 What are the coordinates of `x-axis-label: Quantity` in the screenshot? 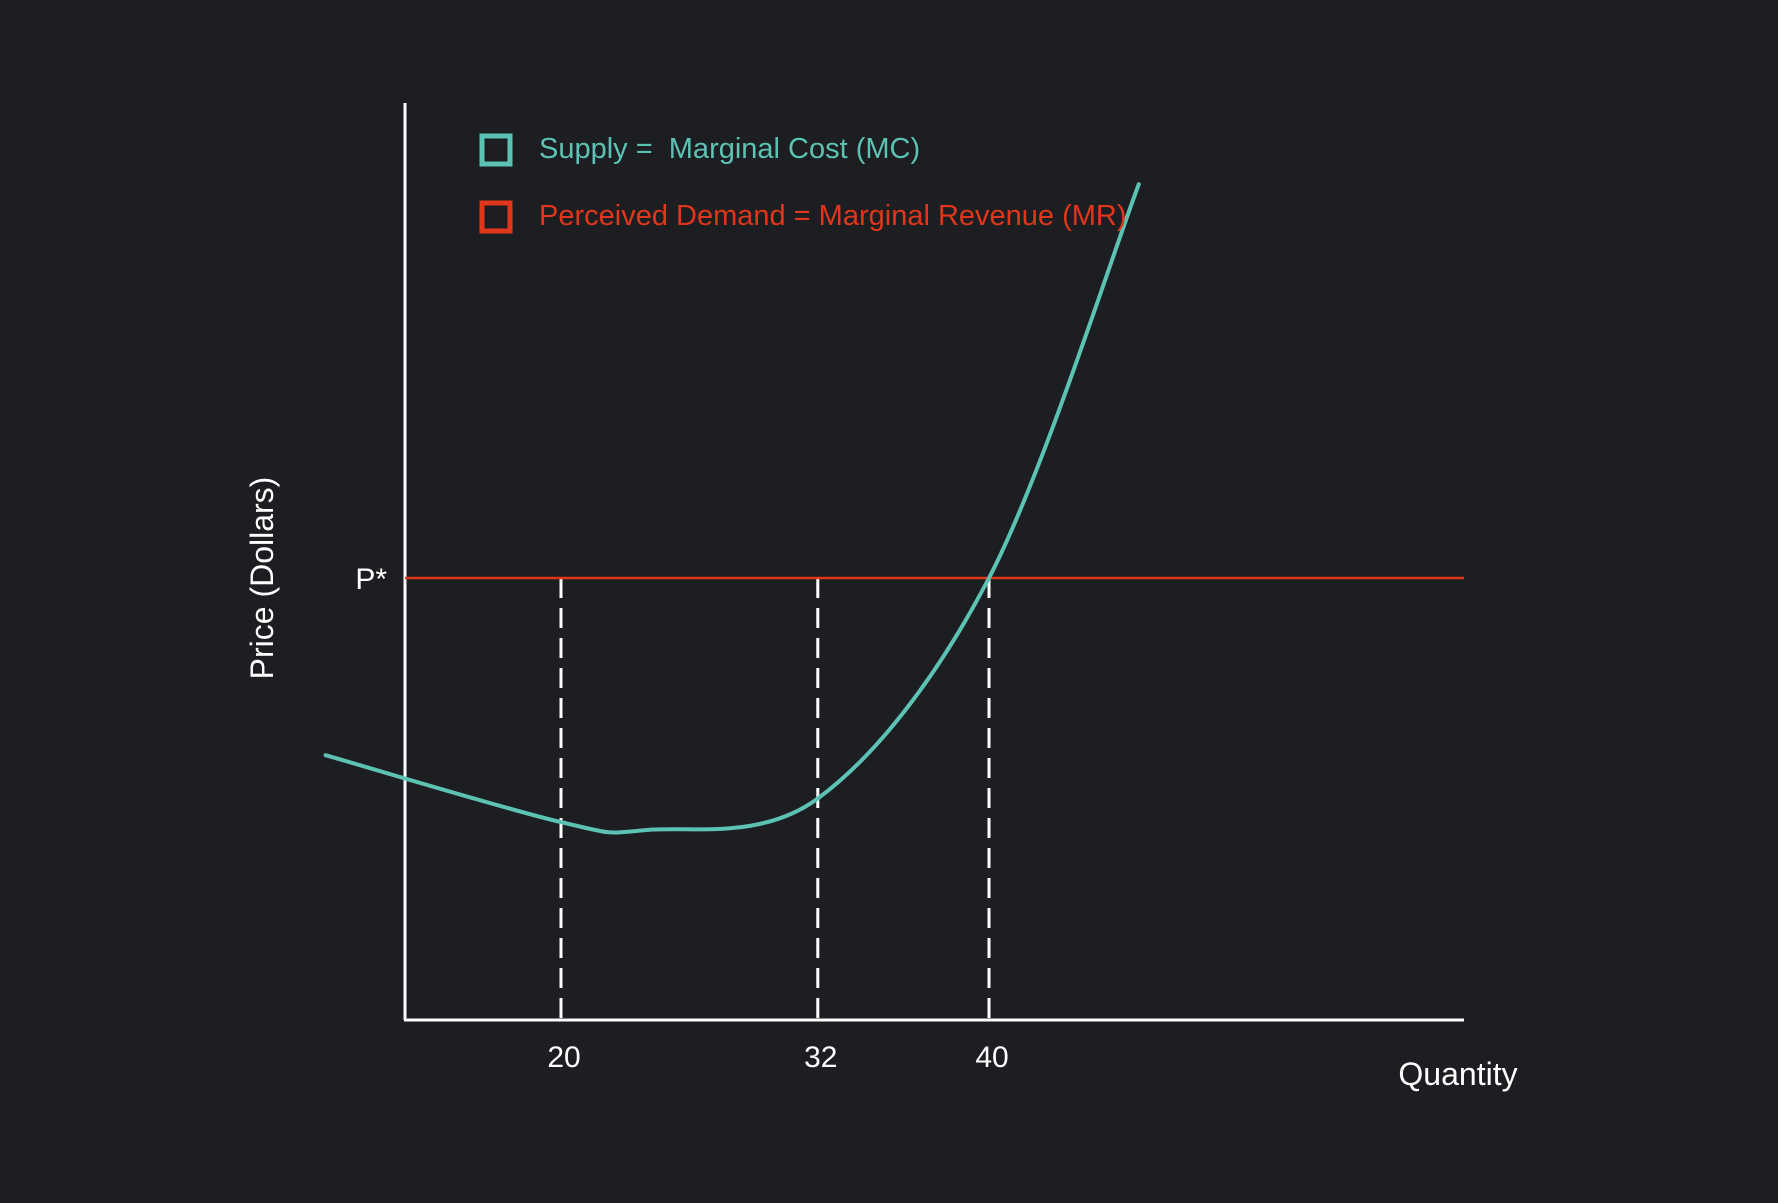 It's located at (1457, 1074).